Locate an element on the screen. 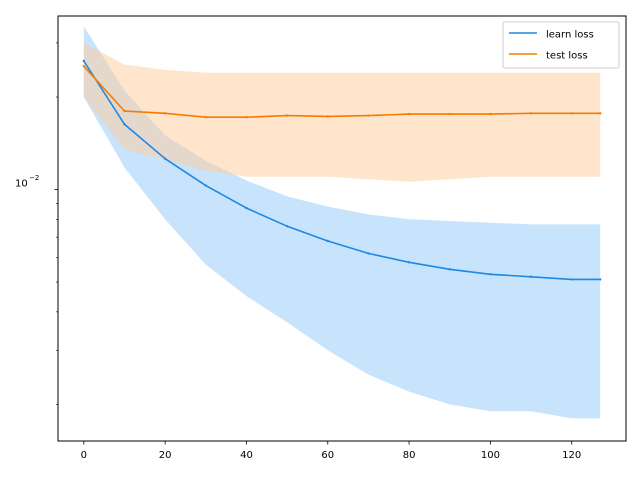 Image resolution: width=640 pixels, height=480 pixels. x-axis: 0 20 40 60 80 100 120 is located at coordinates (331, 451).